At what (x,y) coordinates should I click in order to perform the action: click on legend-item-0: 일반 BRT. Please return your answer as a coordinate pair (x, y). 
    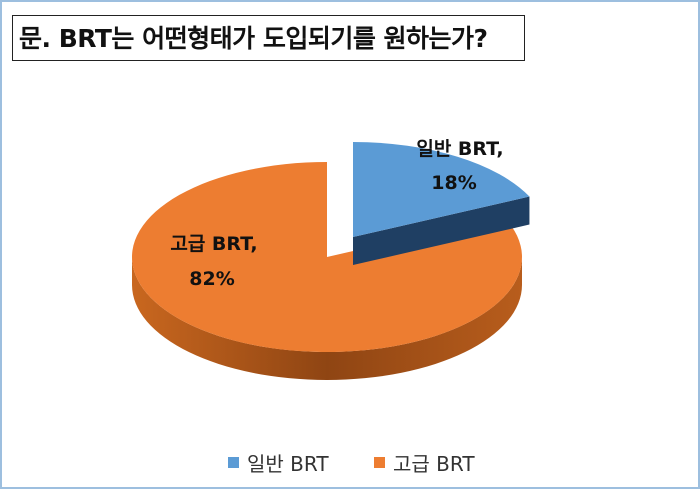
    Looking at the image, I should click on (278, 462).